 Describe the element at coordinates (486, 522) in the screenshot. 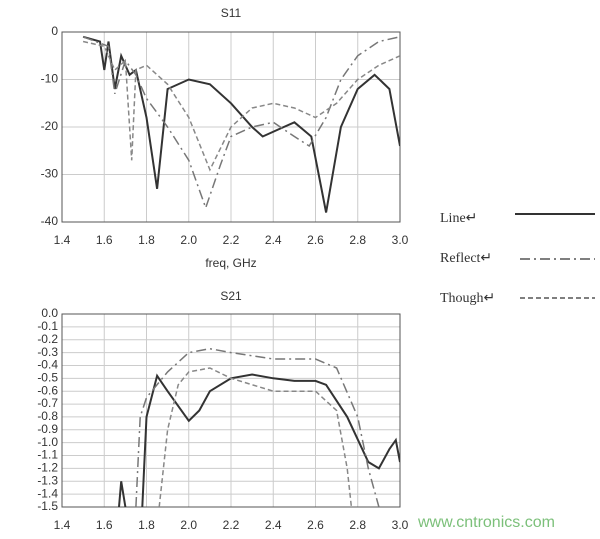

I see `watermark: www.cntronics.com` at that location.